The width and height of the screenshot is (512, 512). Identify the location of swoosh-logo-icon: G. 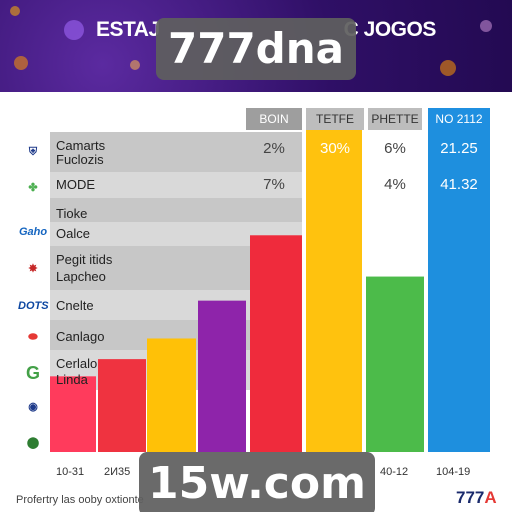
(32, 373).